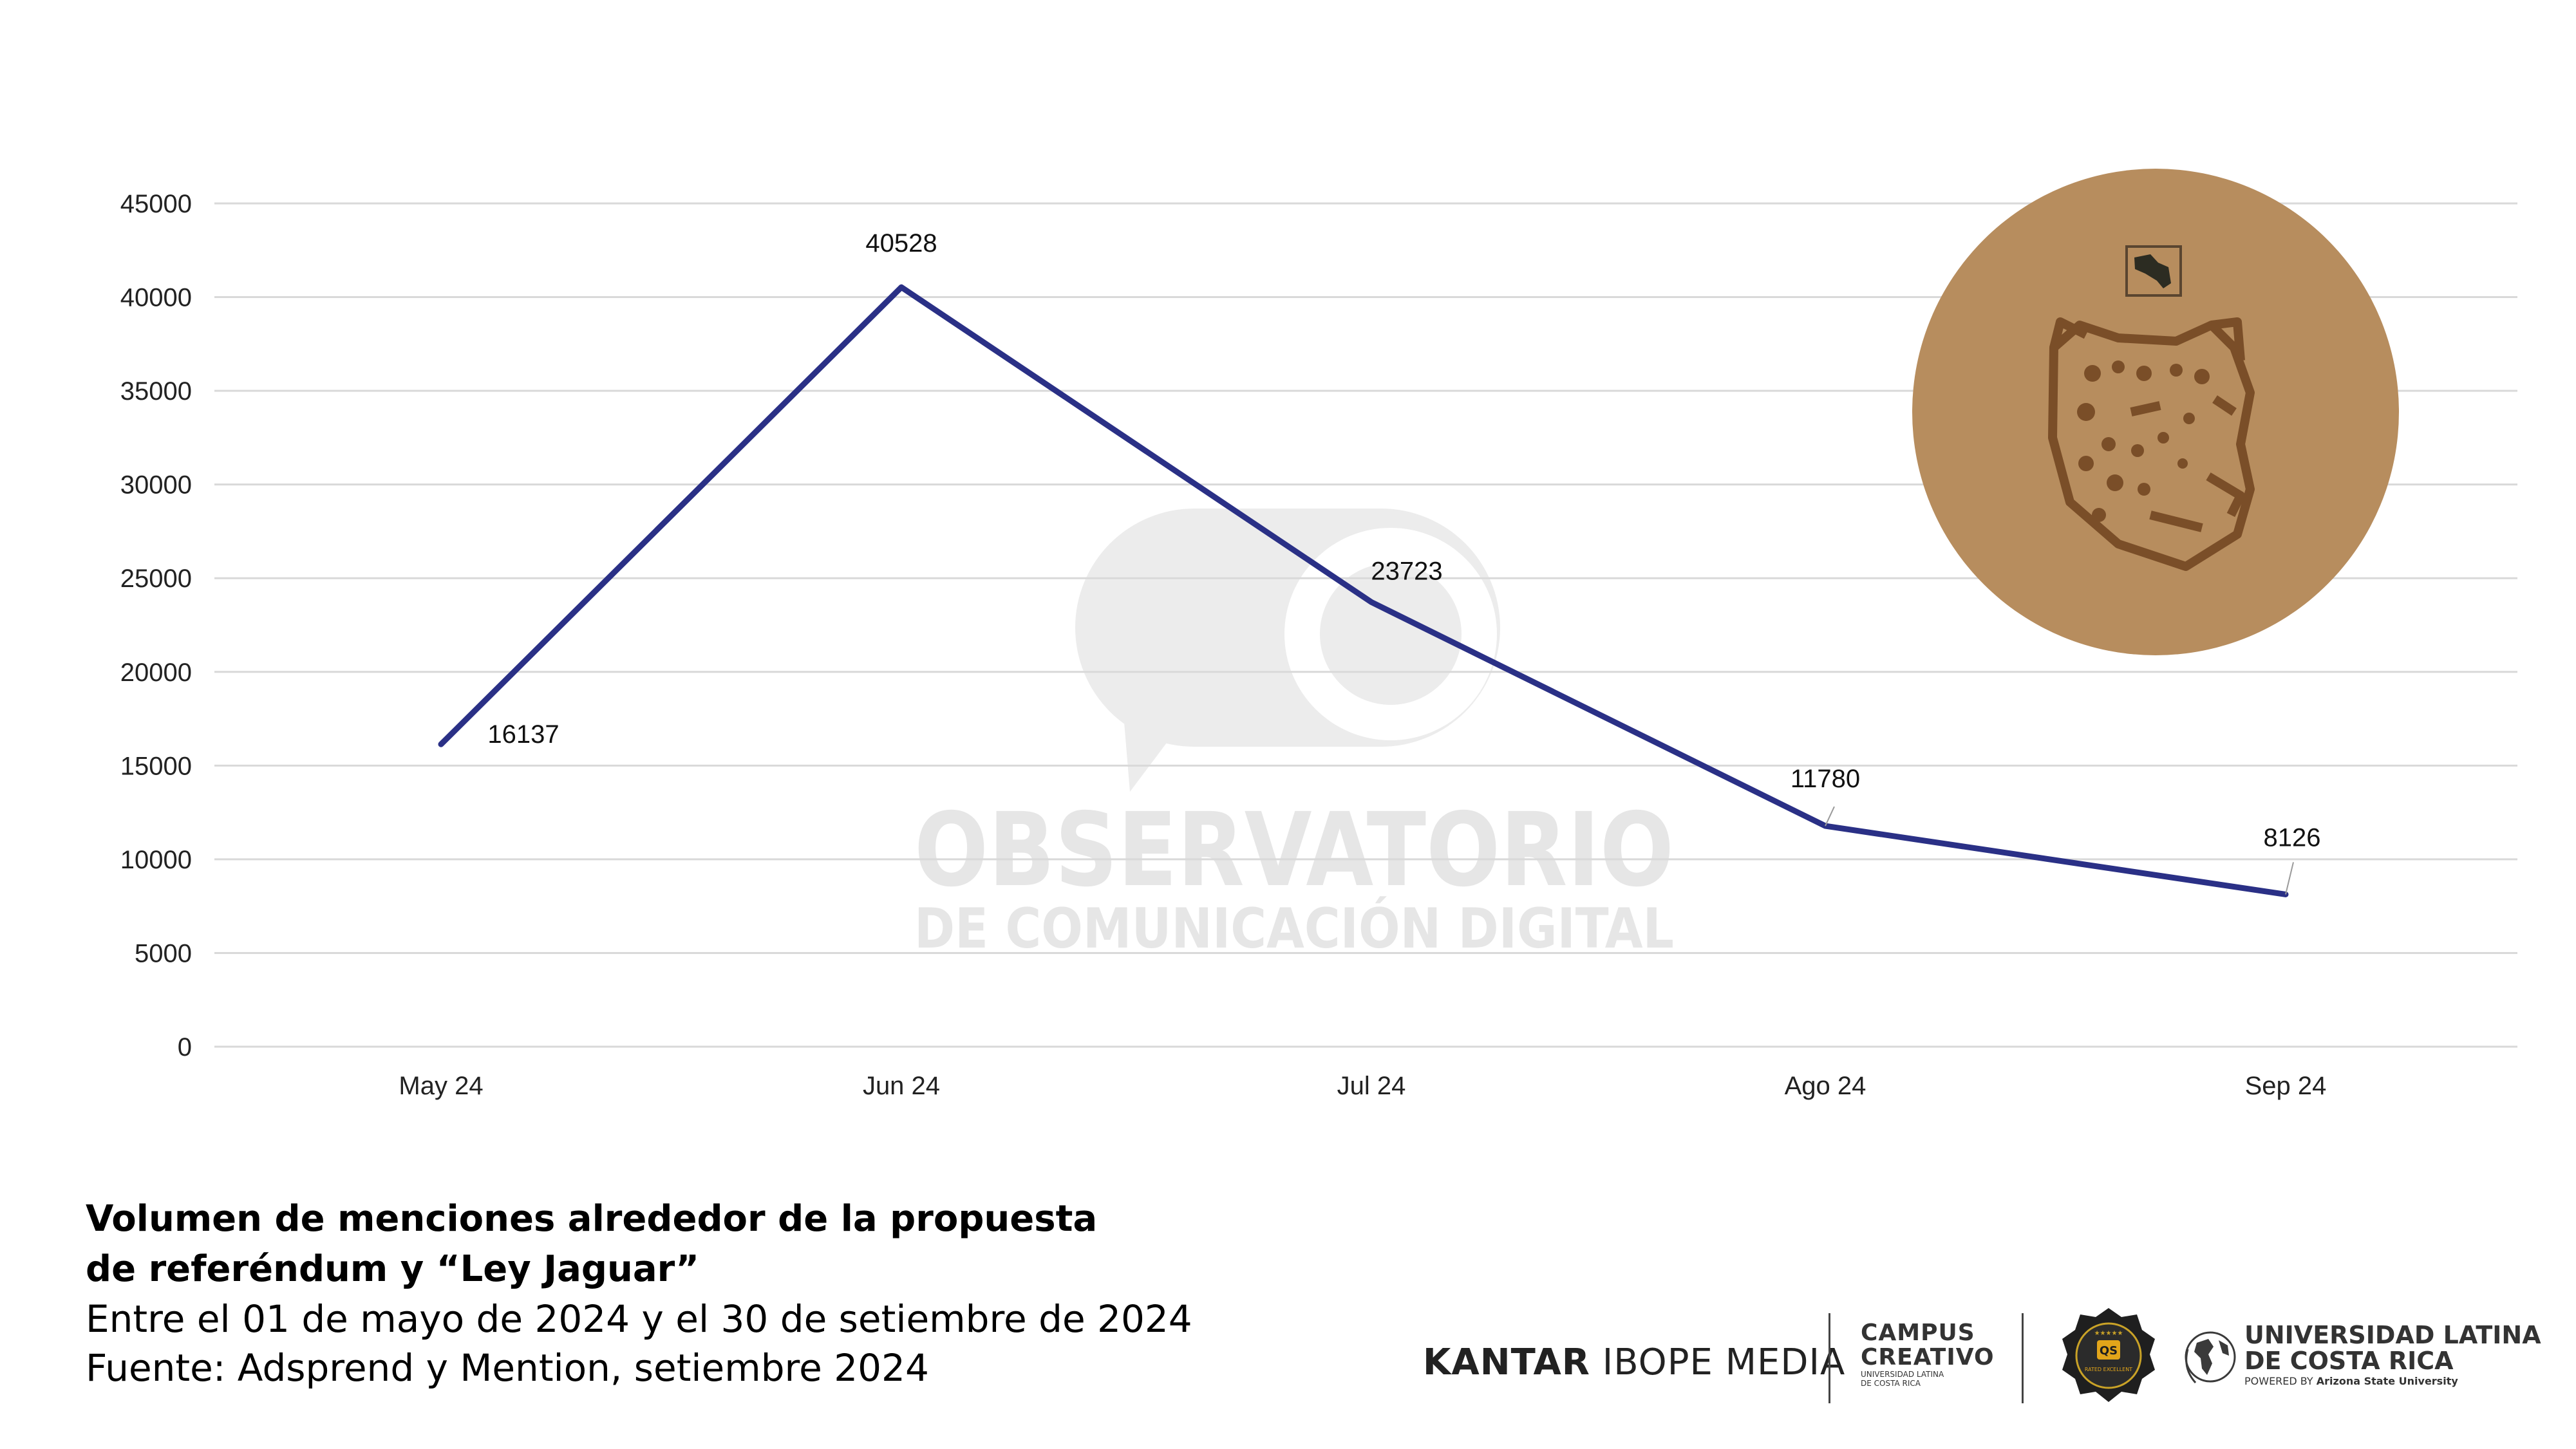 This screenshot has height=1449, width=2576. Describe the element at coordinates (1506, 1362) in the screenshot. I see `kantar-wordmark: KANTAR` at that location.